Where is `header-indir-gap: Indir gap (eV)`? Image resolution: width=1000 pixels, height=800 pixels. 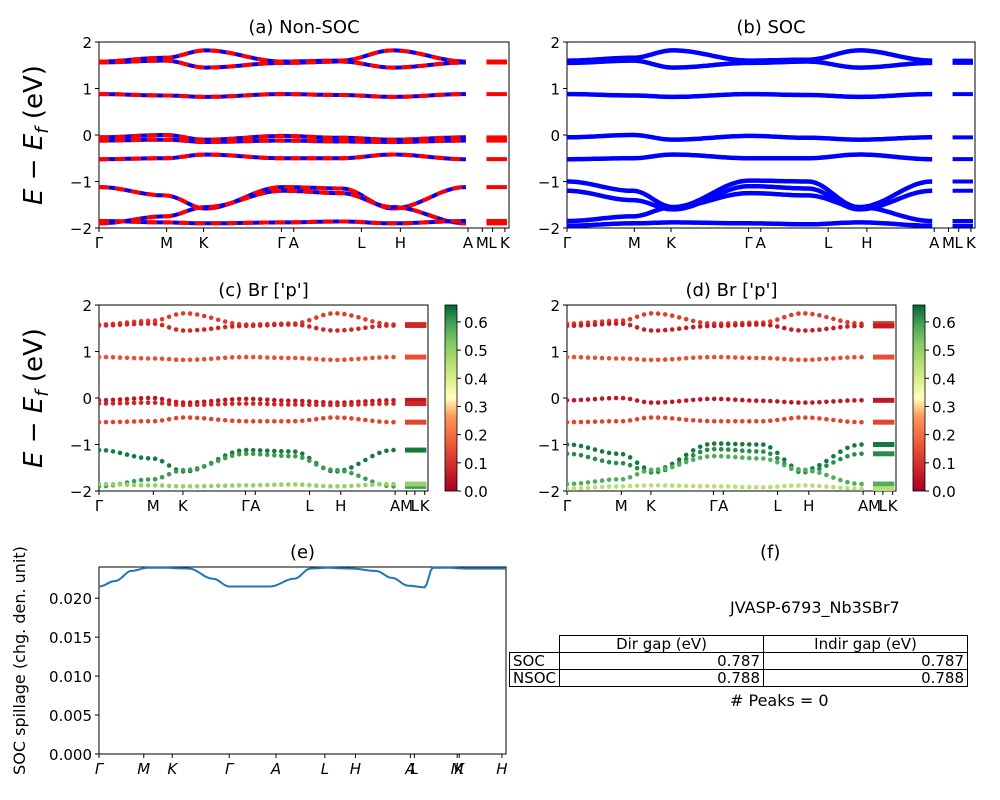 header-indir-gap: Indir gap (eV) is located at coordinates (866, 644).